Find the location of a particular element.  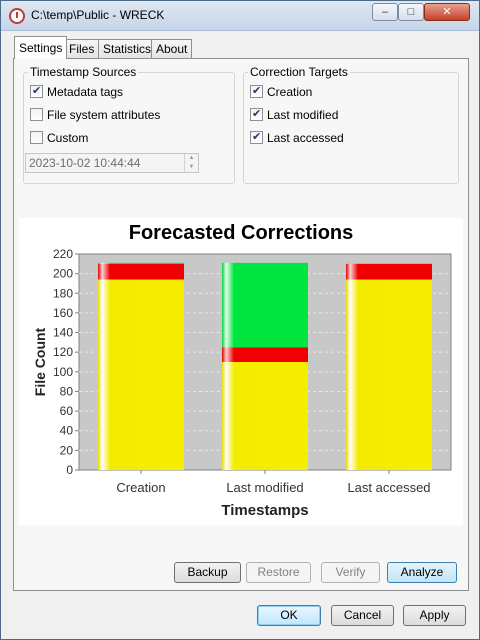

x-tick-label: Last modified is located at coordinates (264, 487).